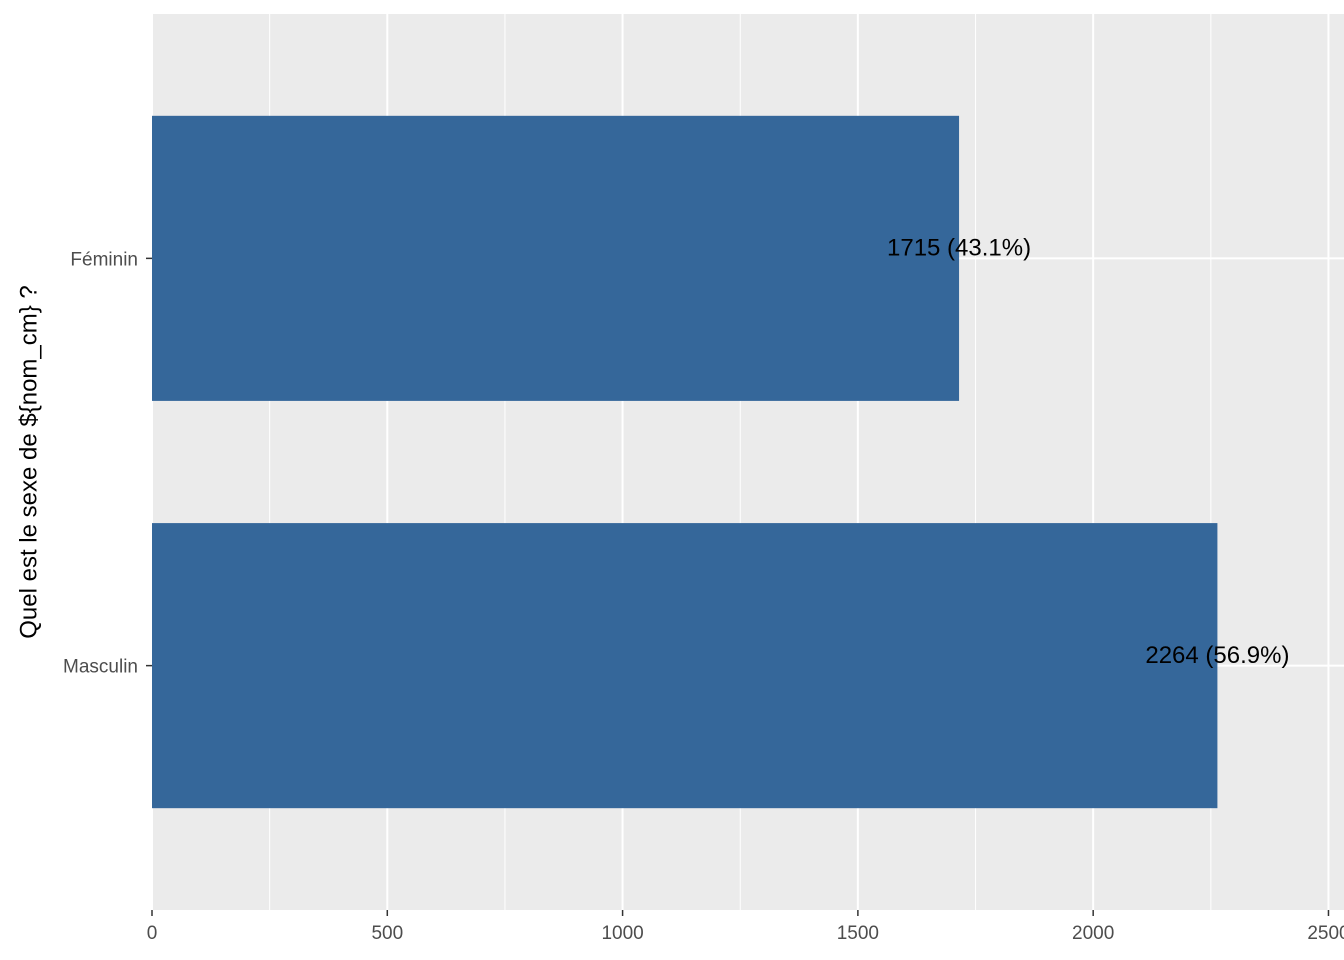 The width and height of the screenshot is (1344, 960). What do you see at coordinates (28, 462) in the screenshot?
I see `y-axis-title: Quel est le sexe de ${nom_cm} ?` at bounding box center [28, 462].